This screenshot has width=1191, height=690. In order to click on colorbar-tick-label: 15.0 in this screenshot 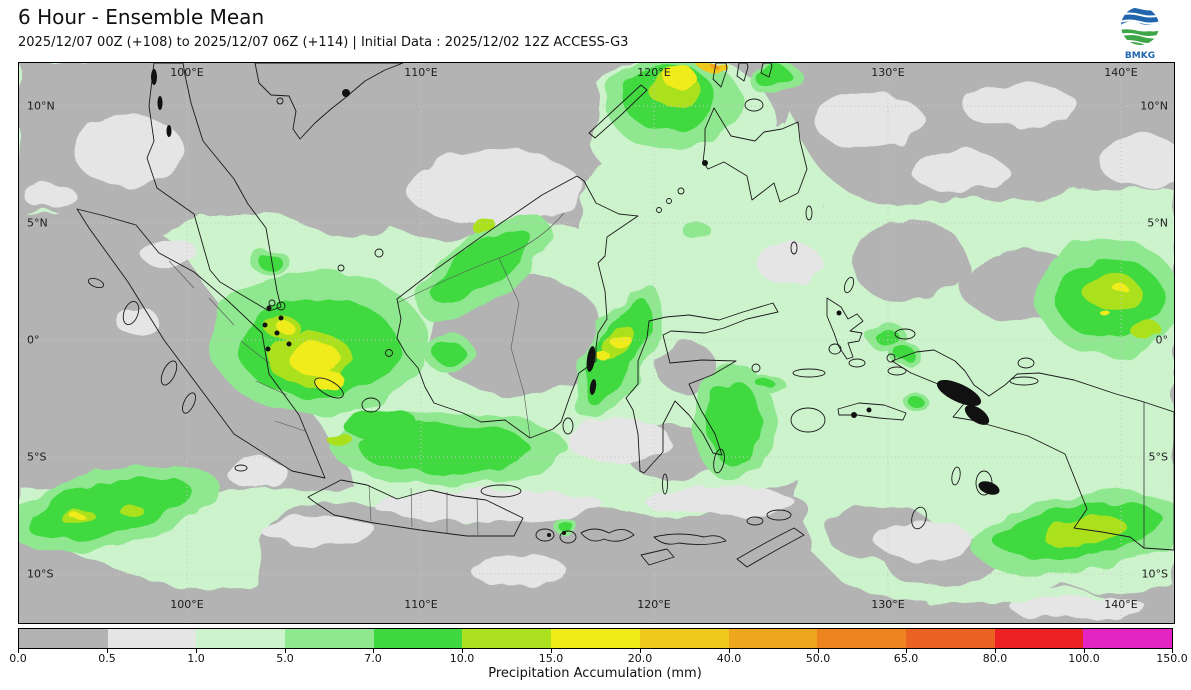, I will do `click(551, 658)`.